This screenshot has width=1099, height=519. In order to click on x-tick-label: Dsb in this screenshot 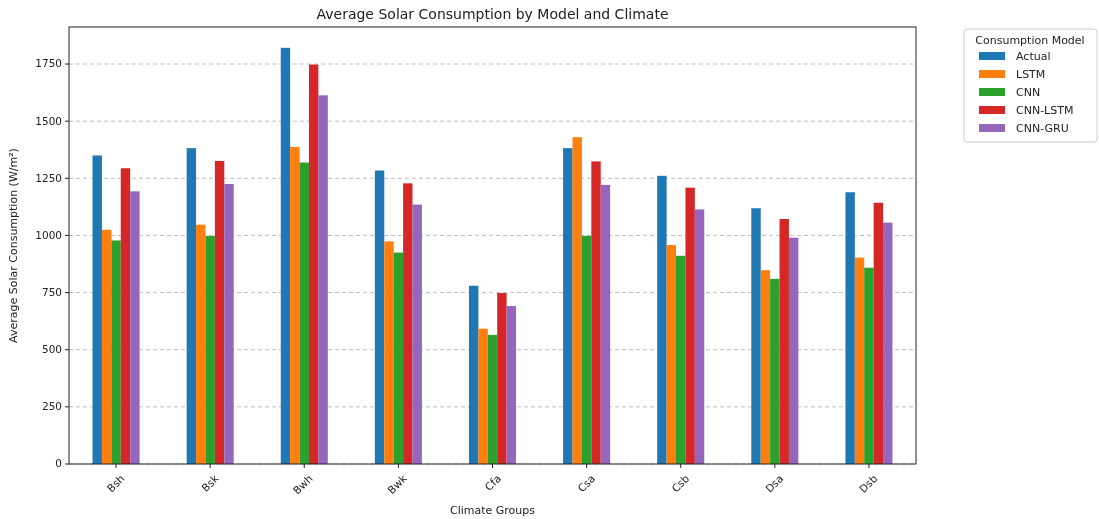, I will do `click(868, 483)`.